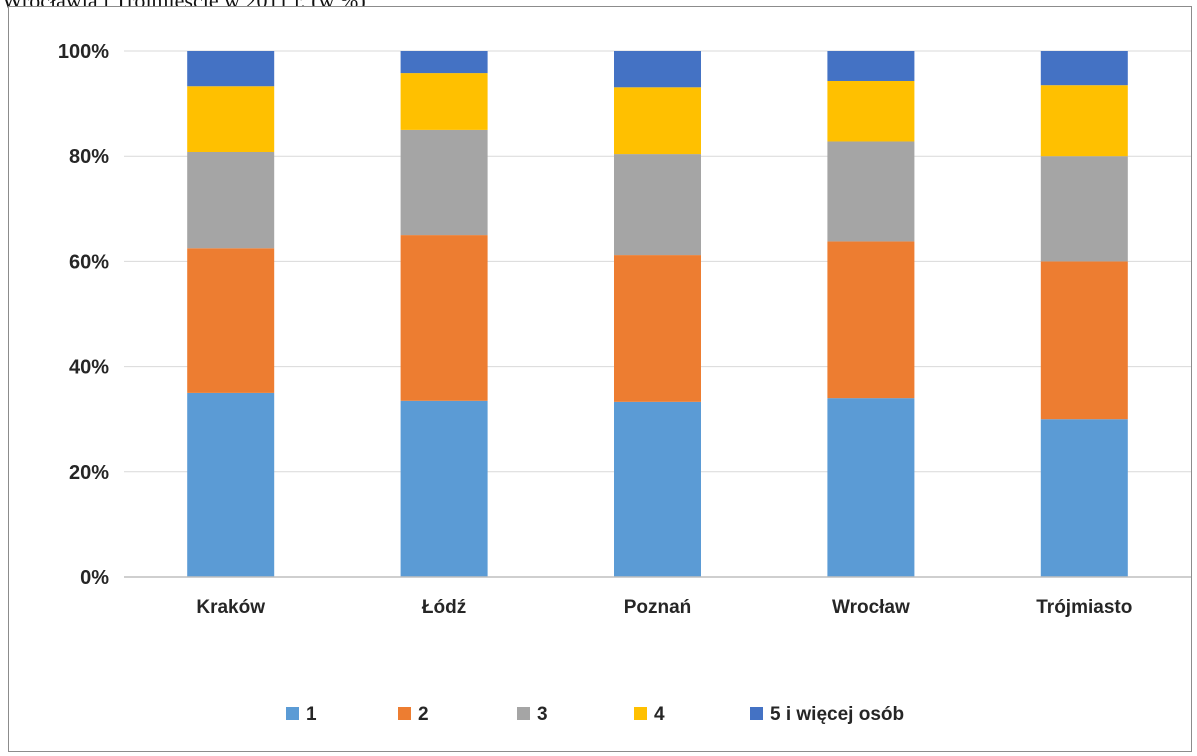 Image resolution: width=1197 pixels, height=756 pixels. Describe the element at coordinates (657, 121) in the screenshot. I see `bar-segment-poznań-series-4` at that location.